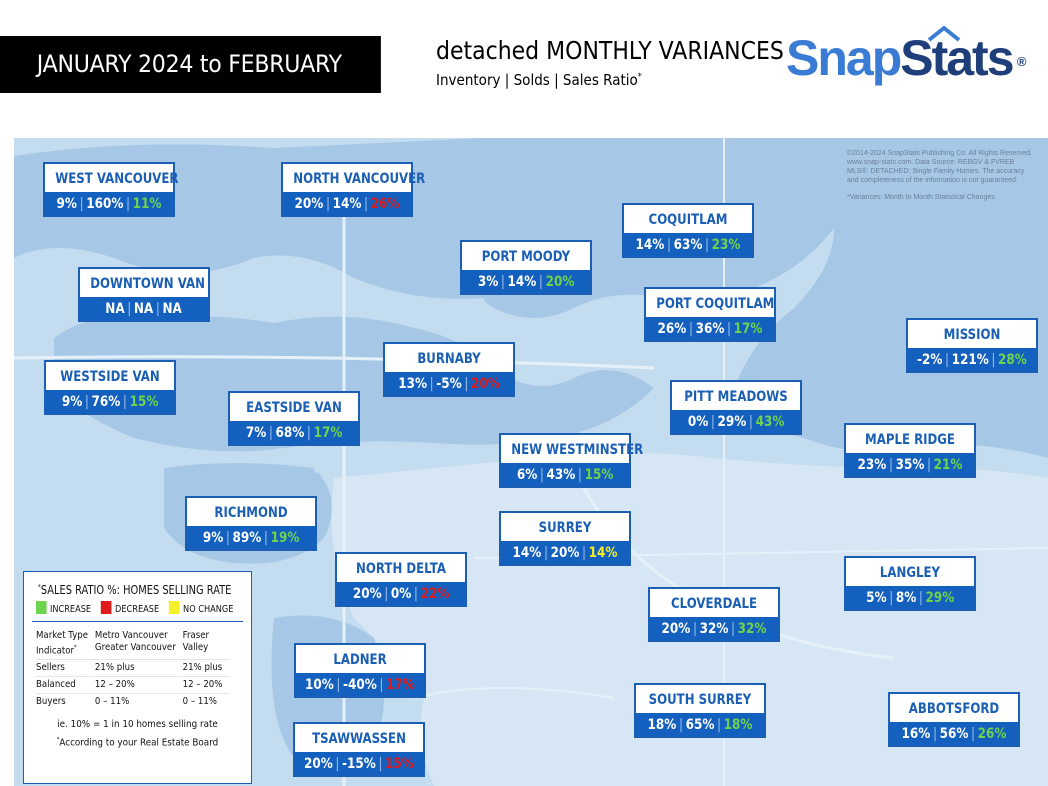  I want to click on solds-value: 35%, so click(910, 465).